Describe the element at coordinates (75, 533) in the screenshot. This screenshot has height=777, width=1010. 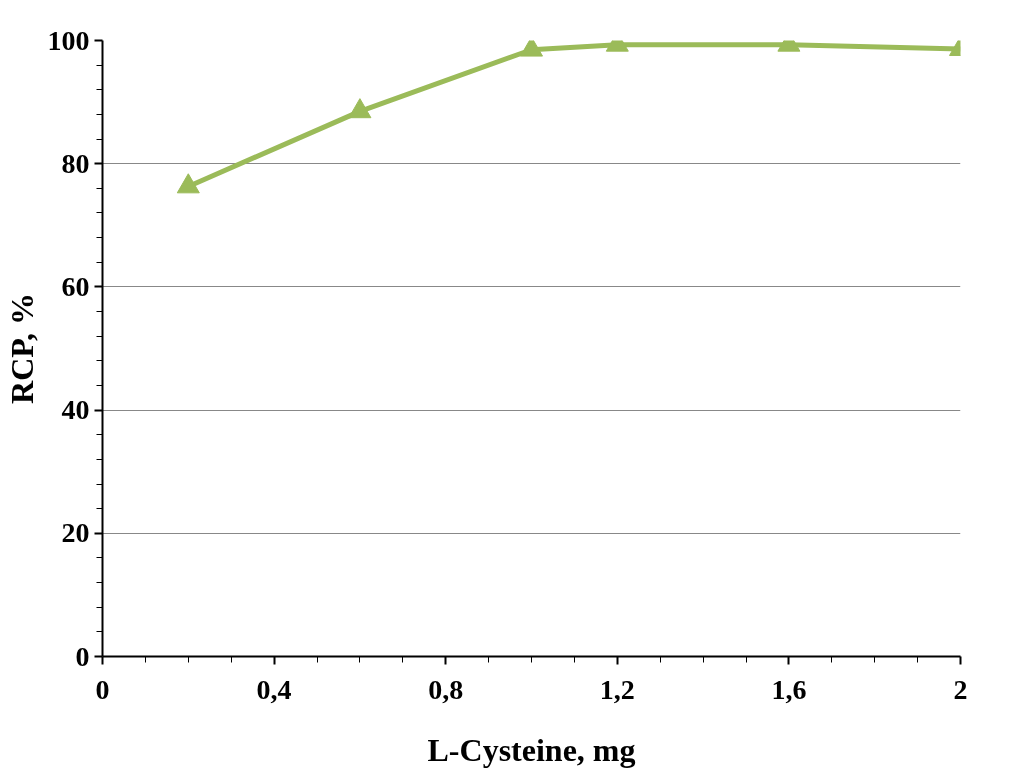
I see `y-tick-label: 20` at that location.